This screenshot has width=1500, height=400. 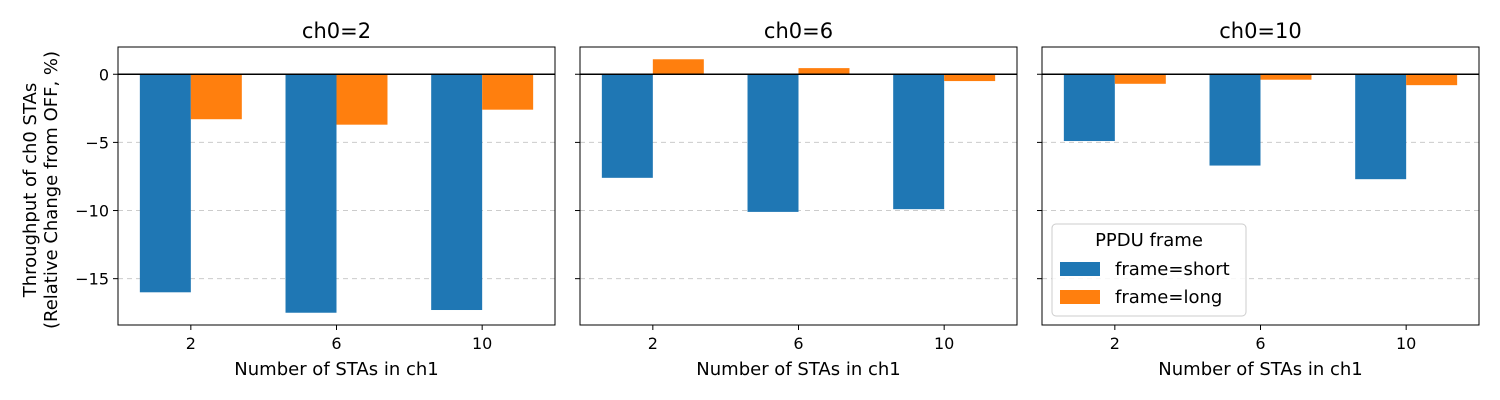 I want to click on panel-title: ch0=6, so click(x=798, y=31).